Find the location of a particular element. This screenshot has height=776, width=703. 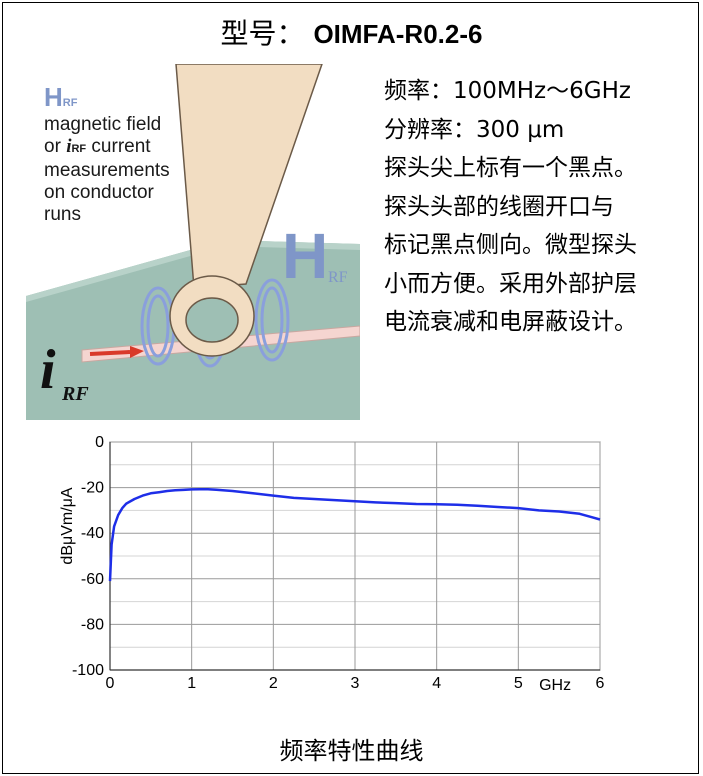

y-tick-label: -100 is located at coordinates (88, 670).